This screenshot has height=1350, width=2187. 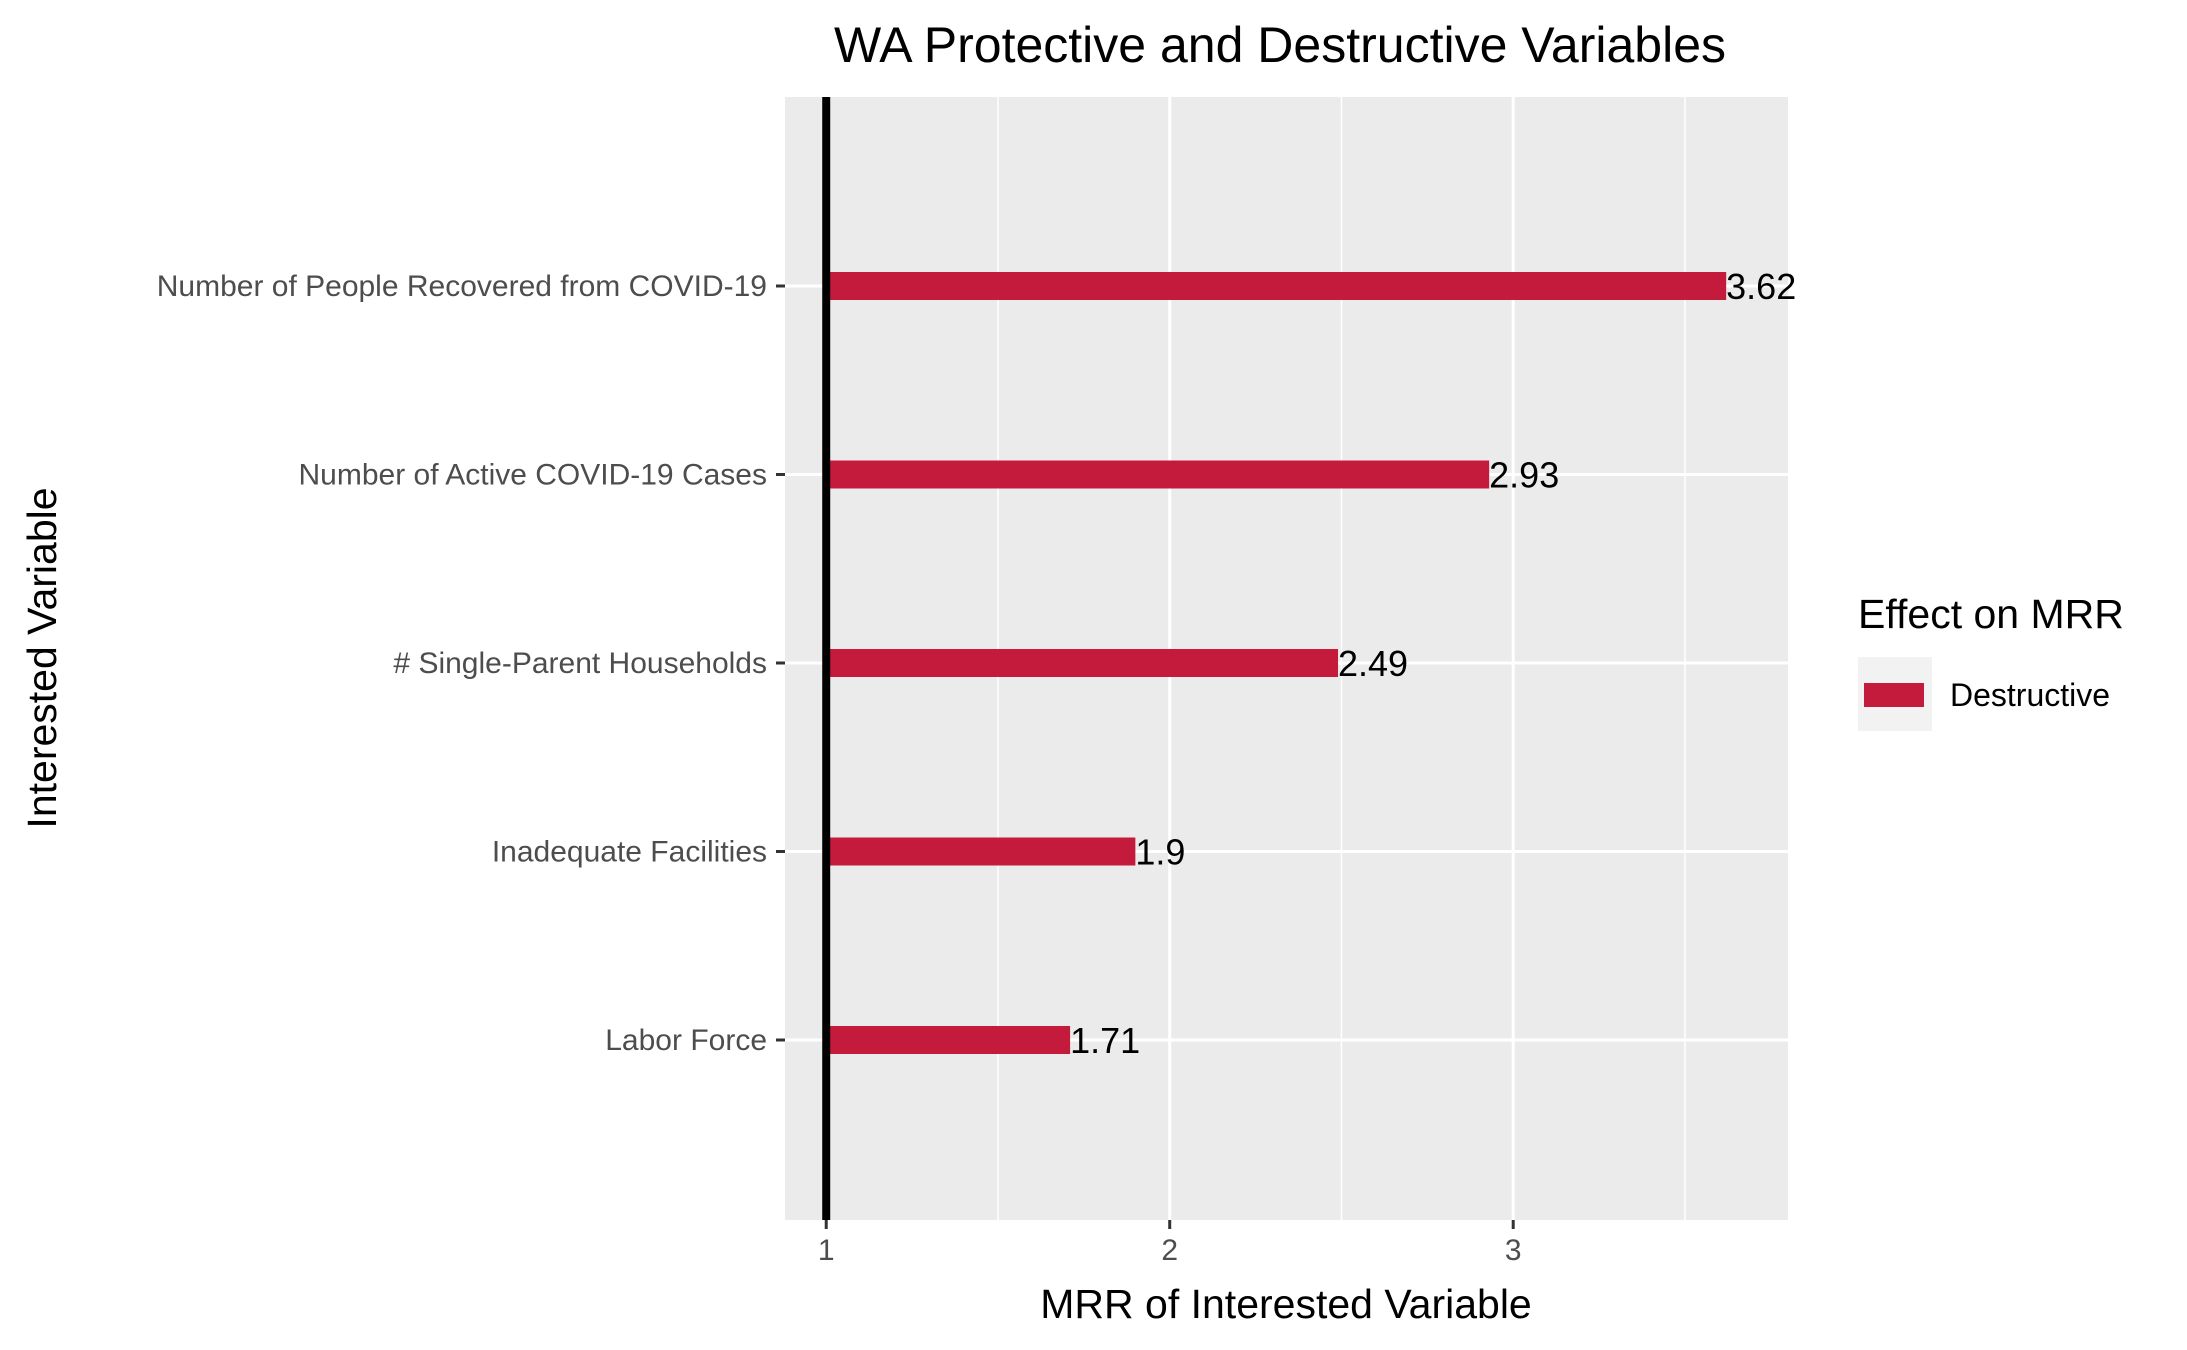 What do you see at coordinates (580, 663) in the screenshot?
I see `y-tick-label: # Single-Parent Households` at bounding box center [580, 663].